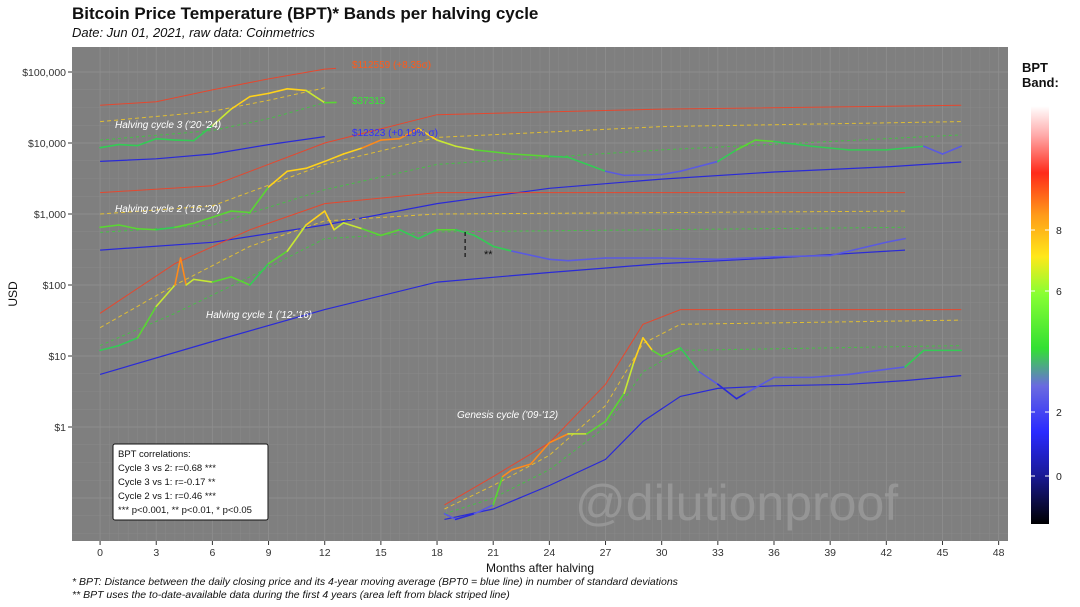  What do you see at coordinates (943, 553) in the screenshot?
I see `x-tick-label: 45` at bounding box center [943, 553].